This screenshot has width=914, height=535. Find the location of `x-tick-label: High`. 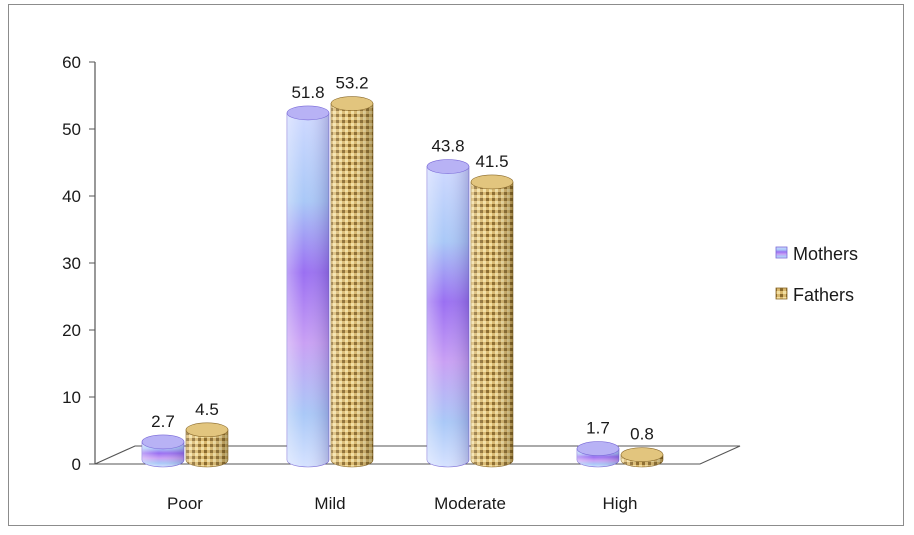

x-tick-label: High is located at coordinates (620, 503).